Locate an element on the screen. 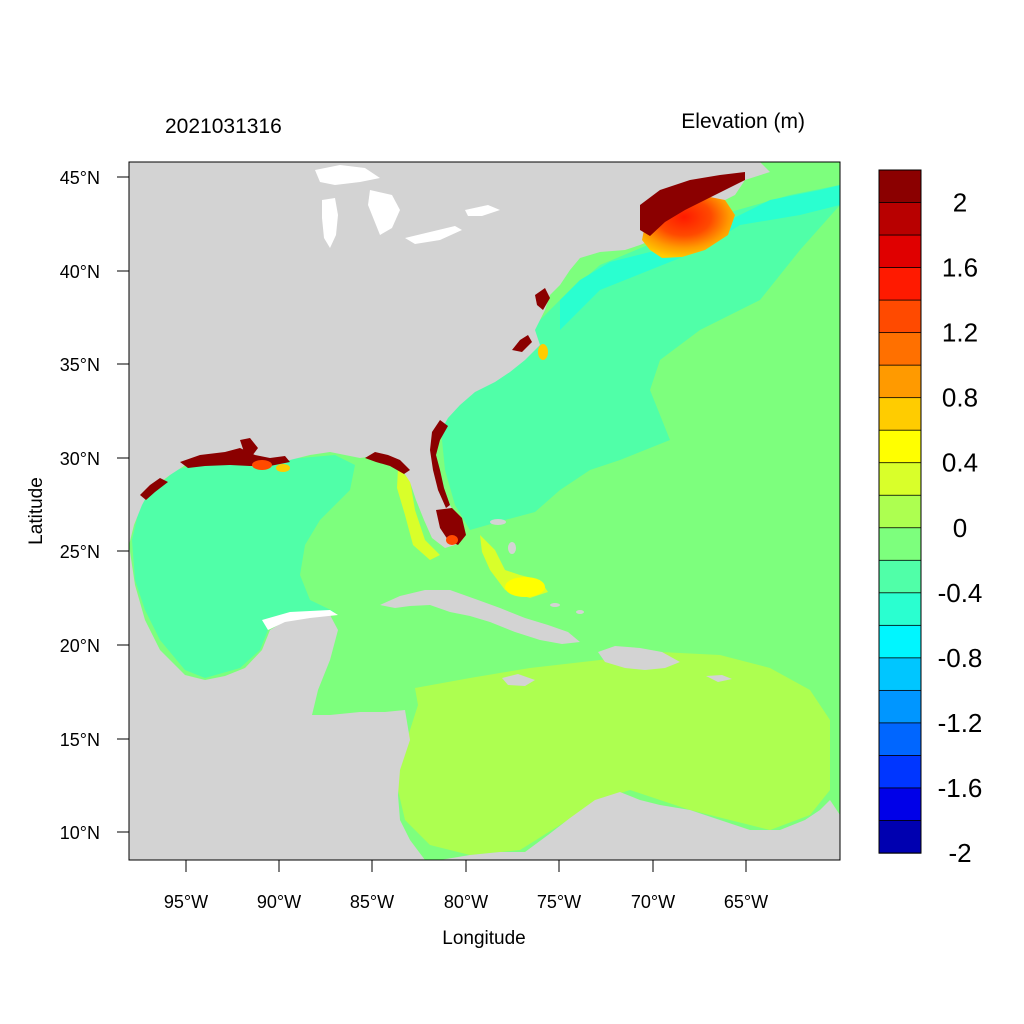 This screenshot has height=1024, width=1024. carolina-coast-surge is located at coordinates (522, 343).